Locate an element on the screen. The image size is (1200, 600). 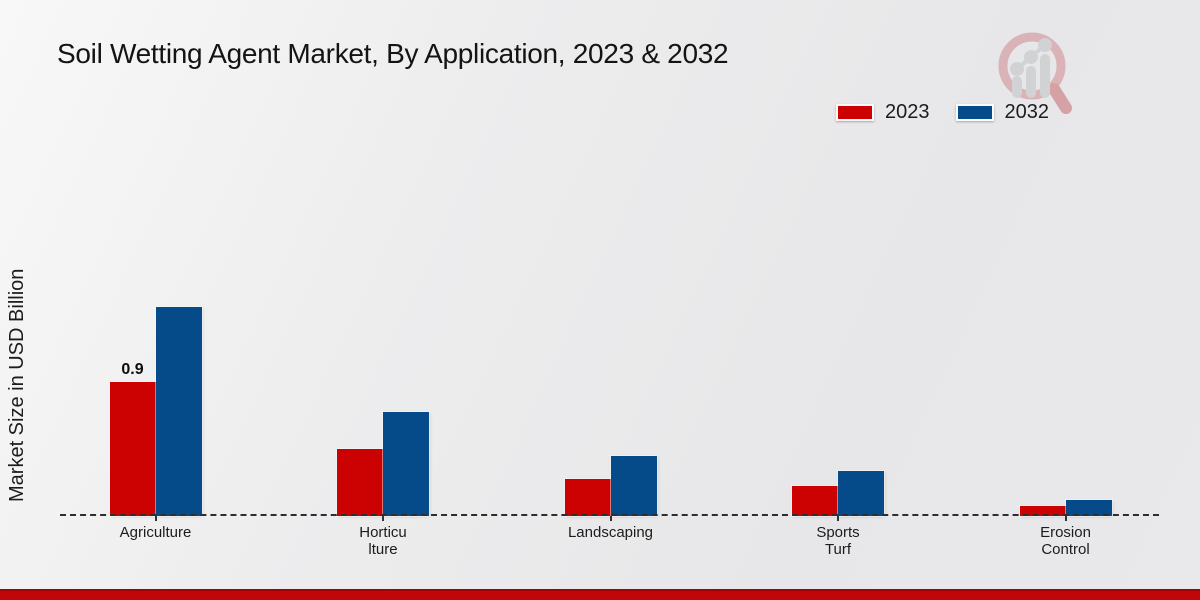
x-axis-label-horticulture: Horticu lture is located at coordinates (383, 541).